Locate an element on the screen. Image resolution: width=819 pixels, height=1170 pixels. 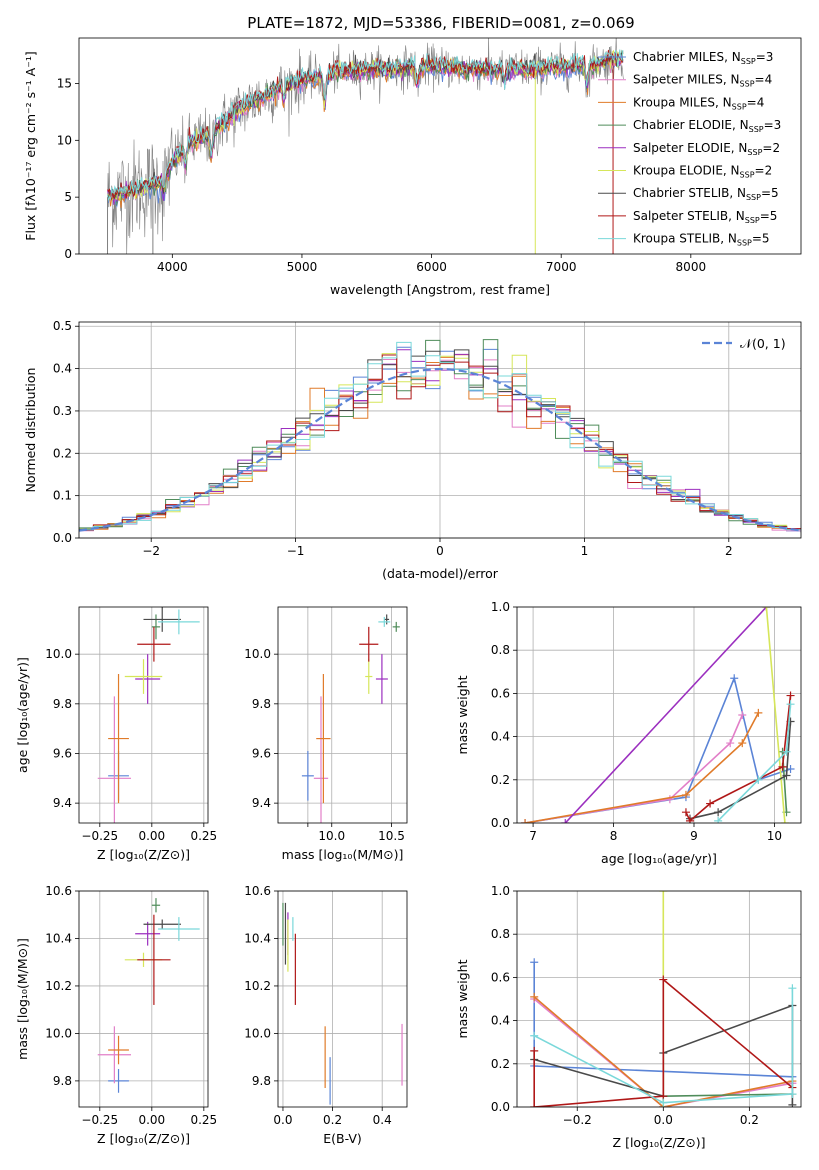
y-tick-label: 5 is located at coordinates (68, 197).